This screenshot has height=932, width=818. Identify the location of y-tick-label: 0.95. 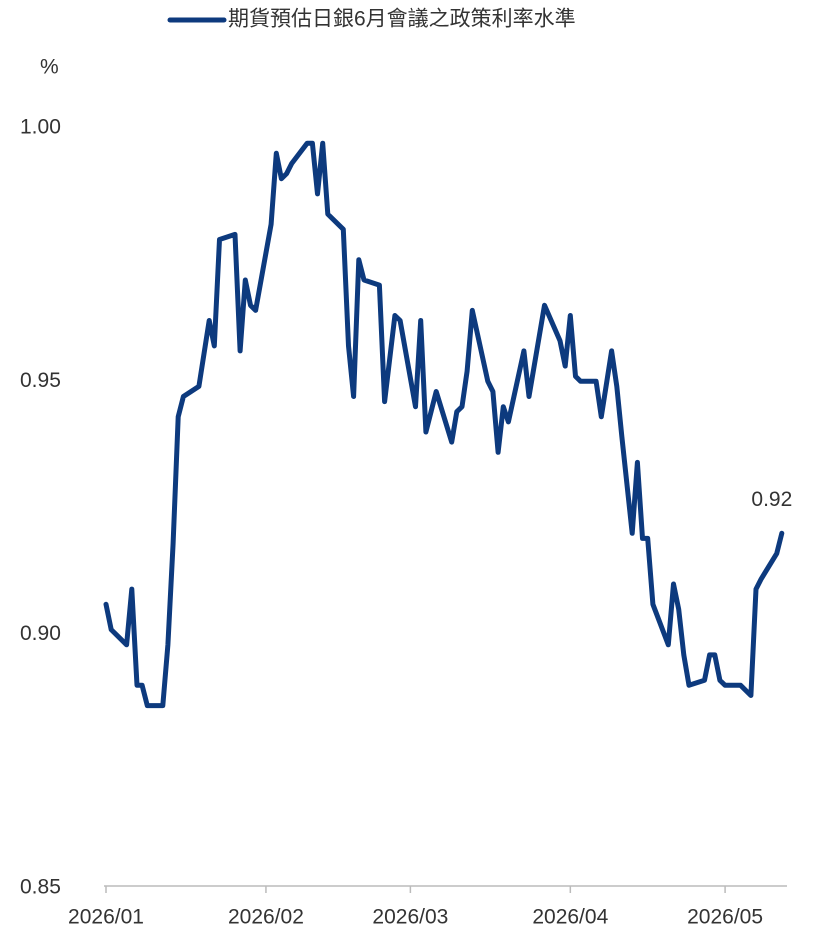
(40, 380).